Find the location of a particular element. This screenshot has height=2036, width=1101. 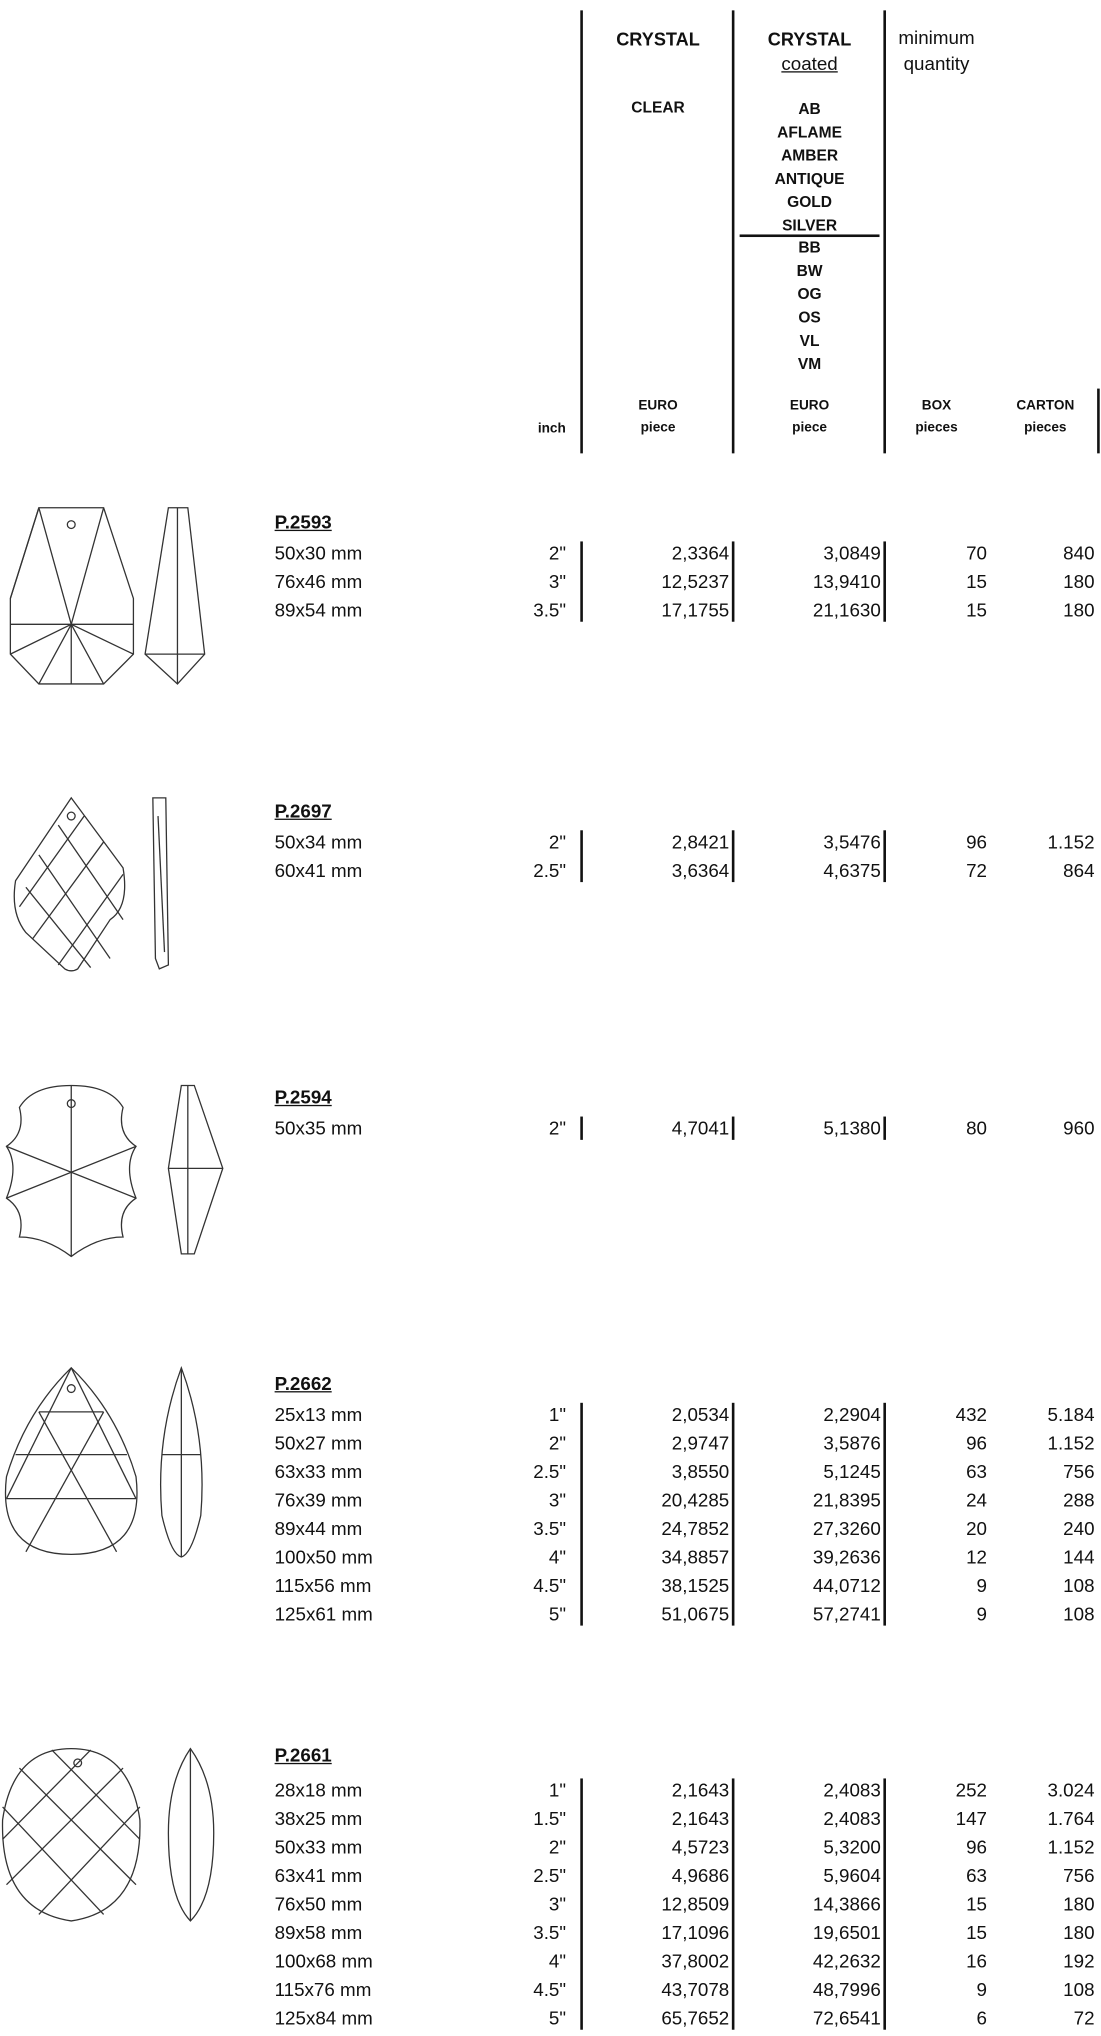

price-coated: 13,9410 is located at coordinates (846, 583).